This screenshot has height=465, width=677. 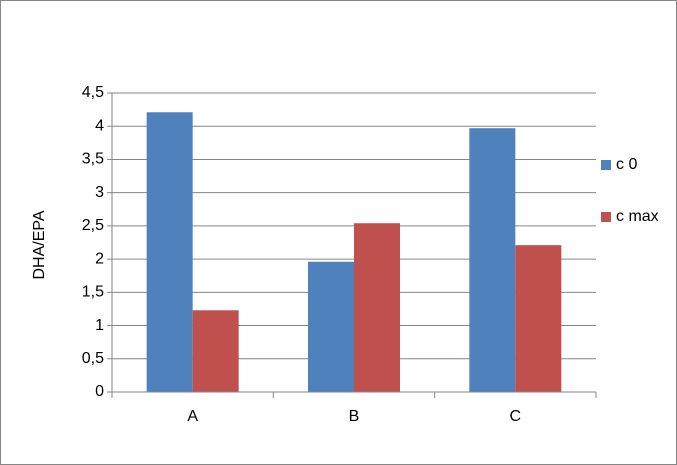 I want to click on y-tick-label: 4, so click(x=99, y=125).